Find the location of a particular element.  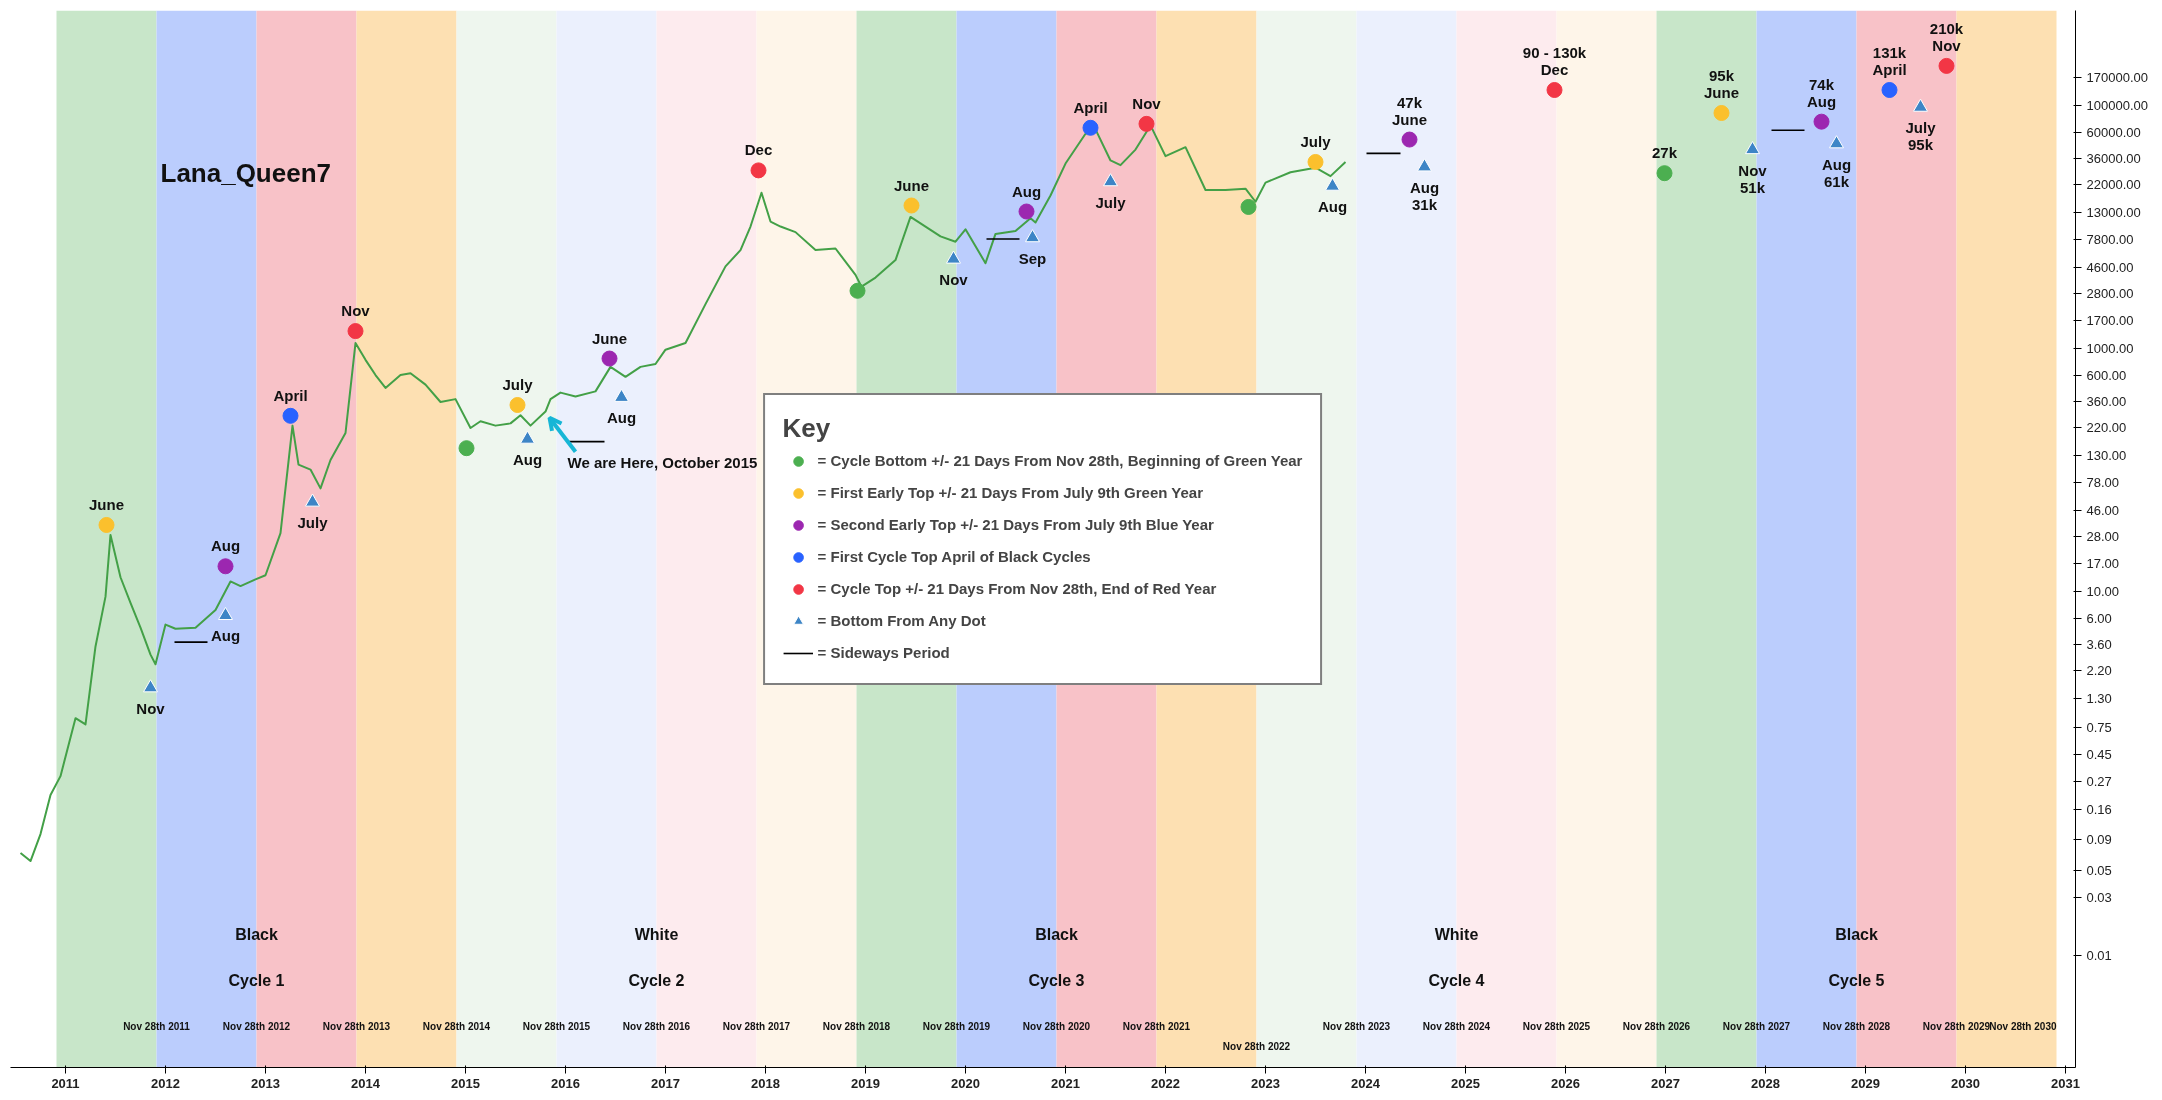

x-tick-label: 2014 is located at coordinates (366, 1083).